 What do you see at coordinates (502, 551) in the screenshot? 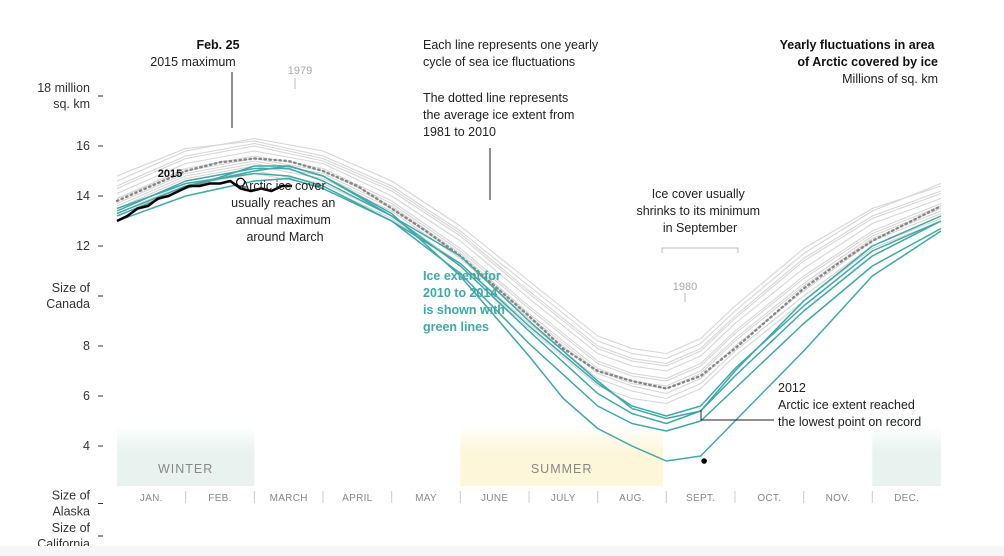
I see `footer-band` at bounding box center [502, 551].